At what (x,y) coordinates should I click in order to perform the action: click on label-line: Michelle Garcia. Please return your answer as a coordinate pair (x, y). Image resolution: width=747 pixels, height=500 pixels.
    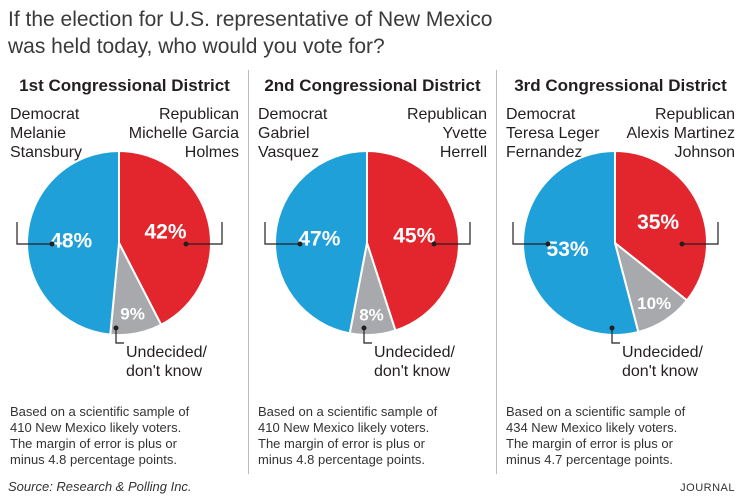
    Looking at the image, I should click on (183, 133).